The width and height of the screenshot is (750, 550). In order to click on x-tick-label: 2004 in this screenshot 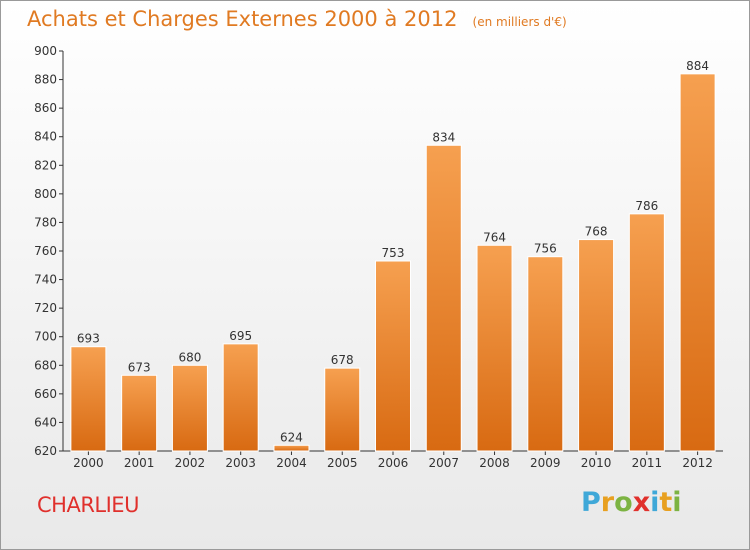, I will do `click(291, 463)`.